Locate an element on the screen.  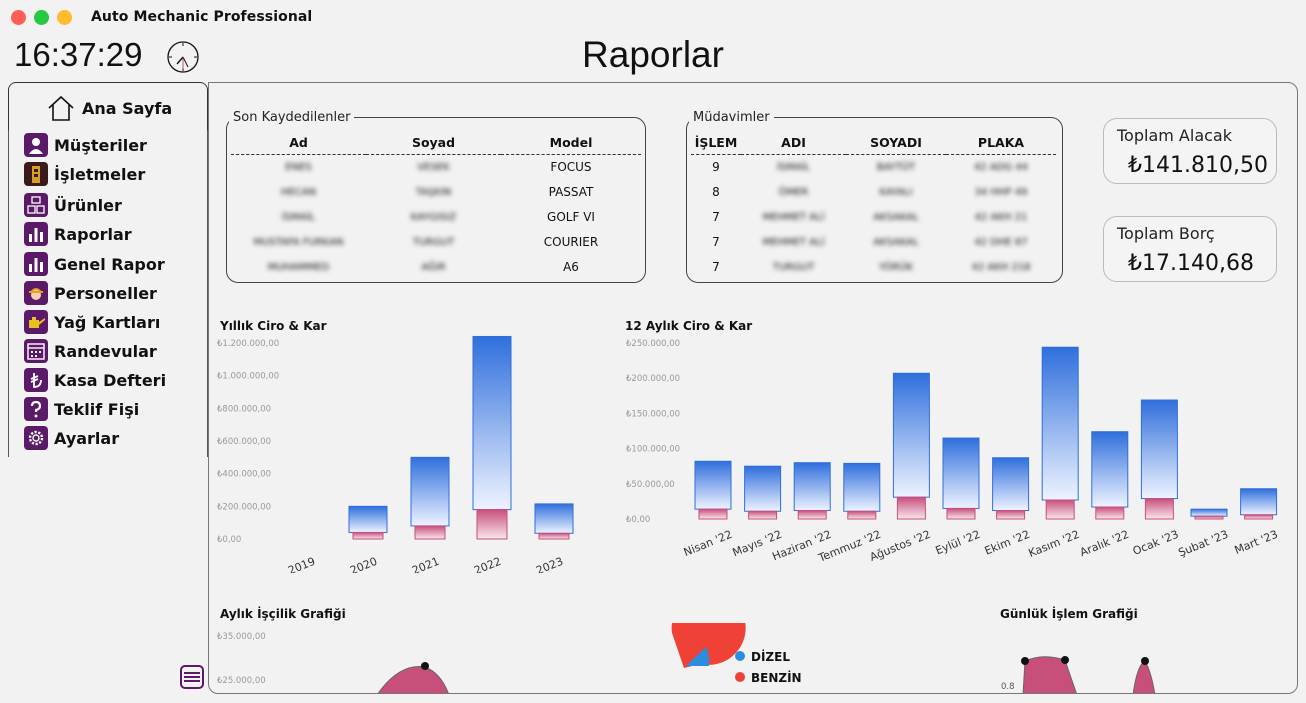
menu-icon is located at coordinates (192, 677).